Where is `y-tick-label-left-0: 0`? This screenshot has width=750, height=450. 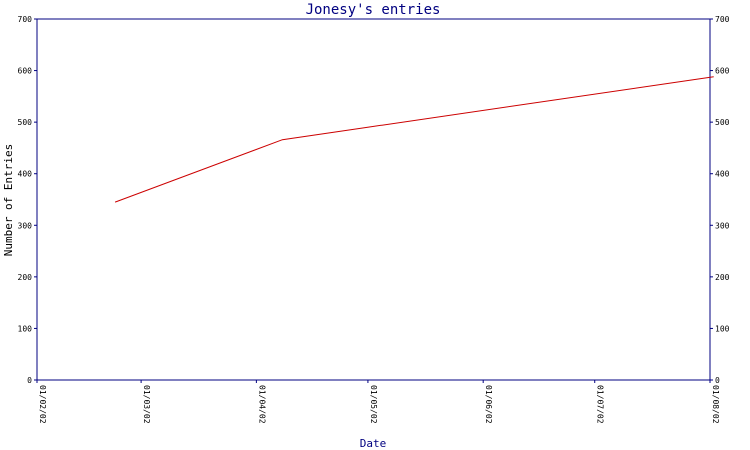 y-tick-label-left-0: 0 is located at coordinates (29, 380).